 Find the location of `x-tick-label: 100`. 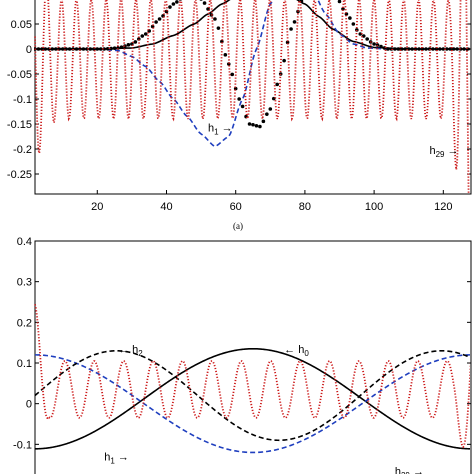

x-tick-label: 100 is located at coordinates (374, 207).